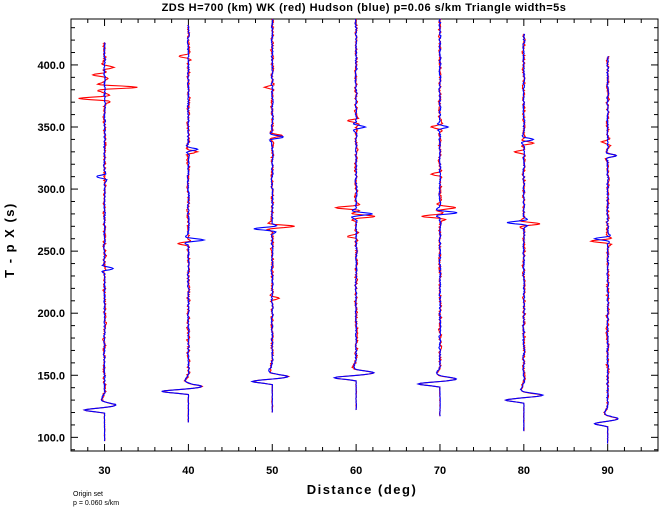 This screenshot has width=659, height=508. What do you see at coordinates (524, 471) in the screenshot?
I see `x-tick-label: 80` at bounding box center [524, 471].